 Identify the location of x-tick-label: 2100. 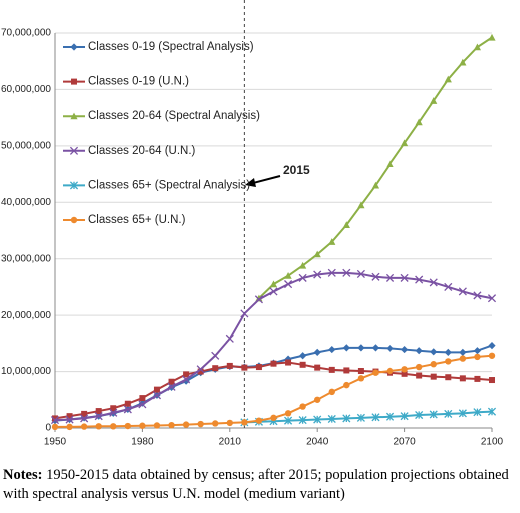
(492, 442).